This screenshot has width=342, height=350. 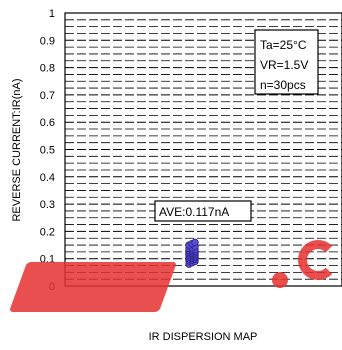 What do you see at coordinates (52, 14) in the screenshot?
I see `y-tick-label: 1` at bounding box center [52, 14].